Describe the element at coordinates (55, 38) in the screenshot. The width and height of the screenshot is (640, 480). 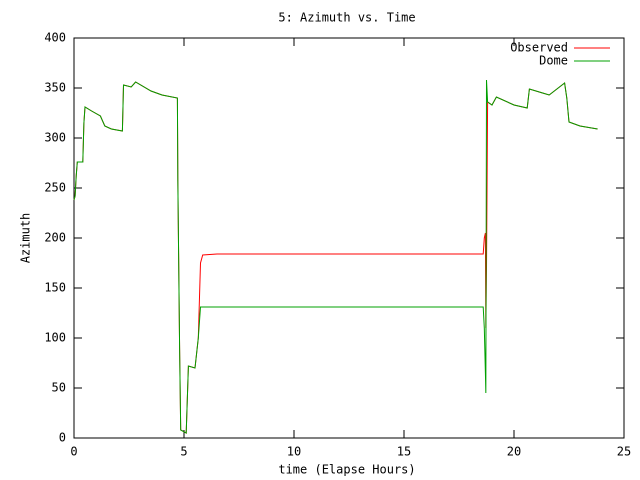
I see `y-tick-label: 400` at that location.